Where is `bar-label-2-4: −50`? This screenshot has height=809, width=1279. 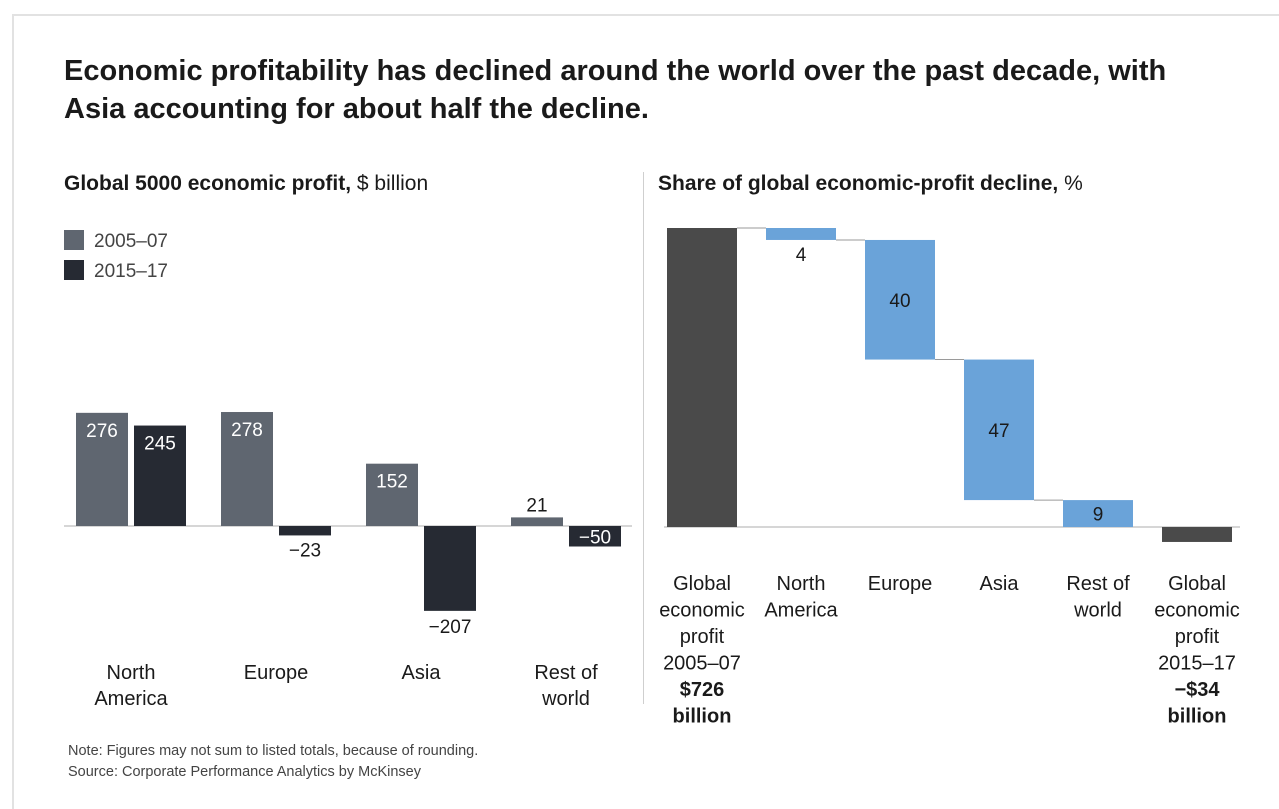
bar-label-2-4: −50 is located at coordinates (595, 537).